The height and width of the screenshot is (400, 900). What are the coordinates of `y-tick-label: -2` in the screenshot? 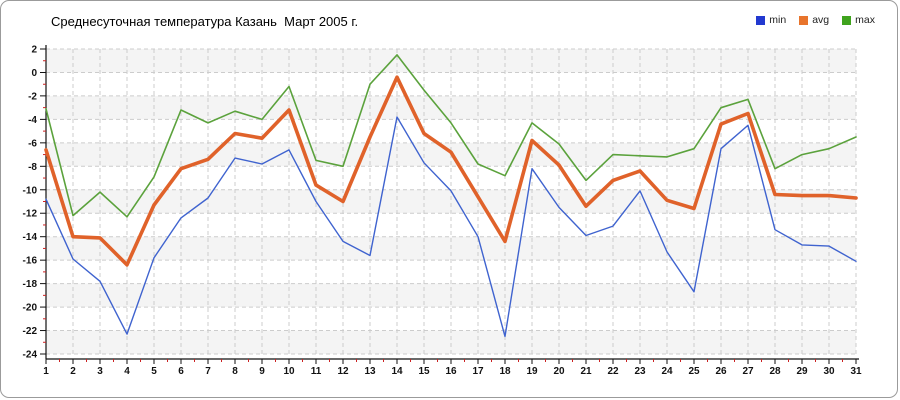 It's located at (32, 96).